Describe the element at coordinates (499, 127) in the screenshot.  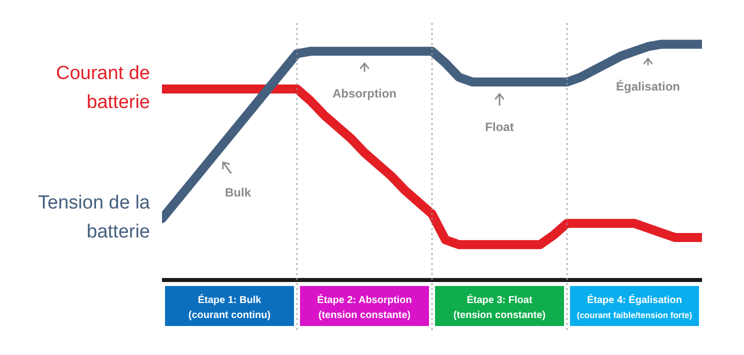
I see `annotation: Float` at that location.